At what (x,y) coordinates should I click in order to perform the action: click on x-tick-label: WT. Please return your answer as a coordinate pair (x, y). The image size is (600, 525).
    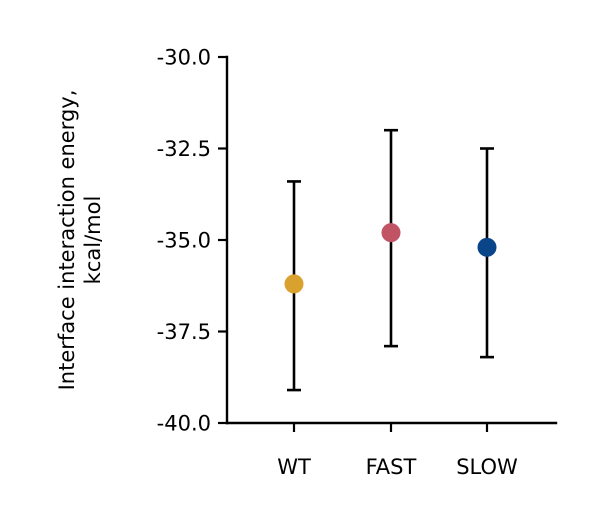
    Looking at the image, I should click on (294, 467).